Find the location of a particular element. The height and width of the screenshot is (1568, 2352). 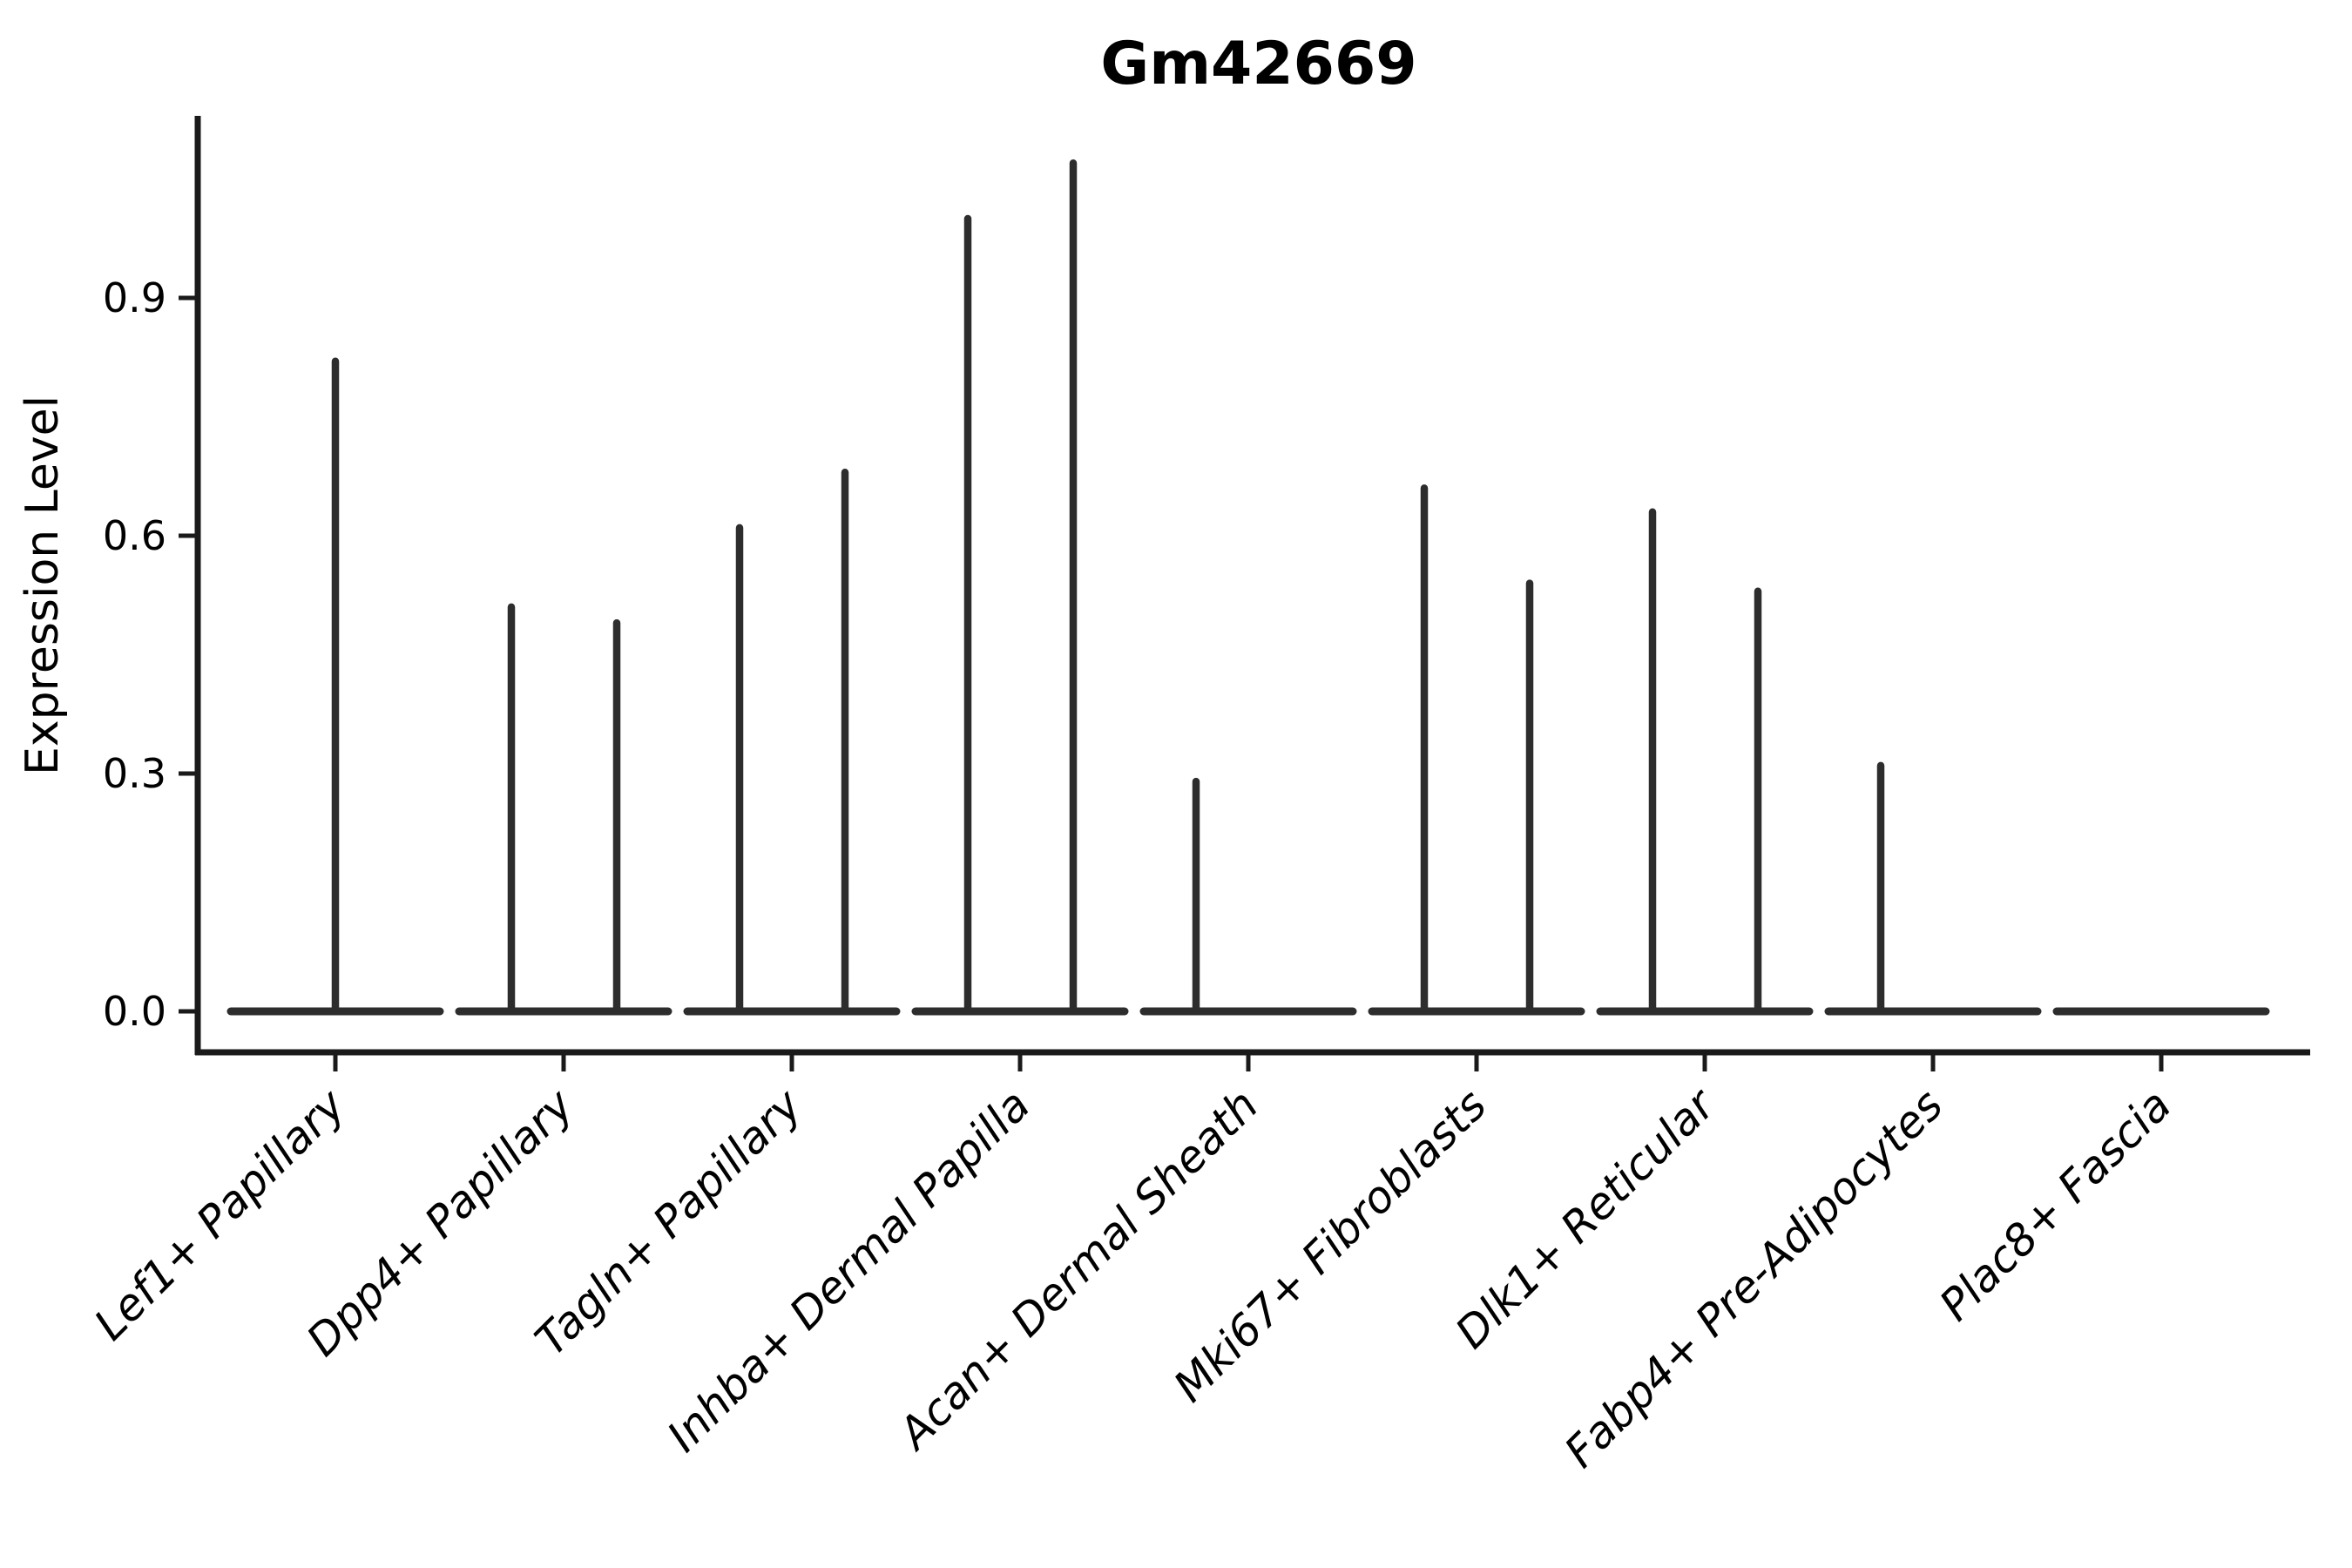

y-tick-label-0.0: 0.0 is located at coordinates (134, 1012).